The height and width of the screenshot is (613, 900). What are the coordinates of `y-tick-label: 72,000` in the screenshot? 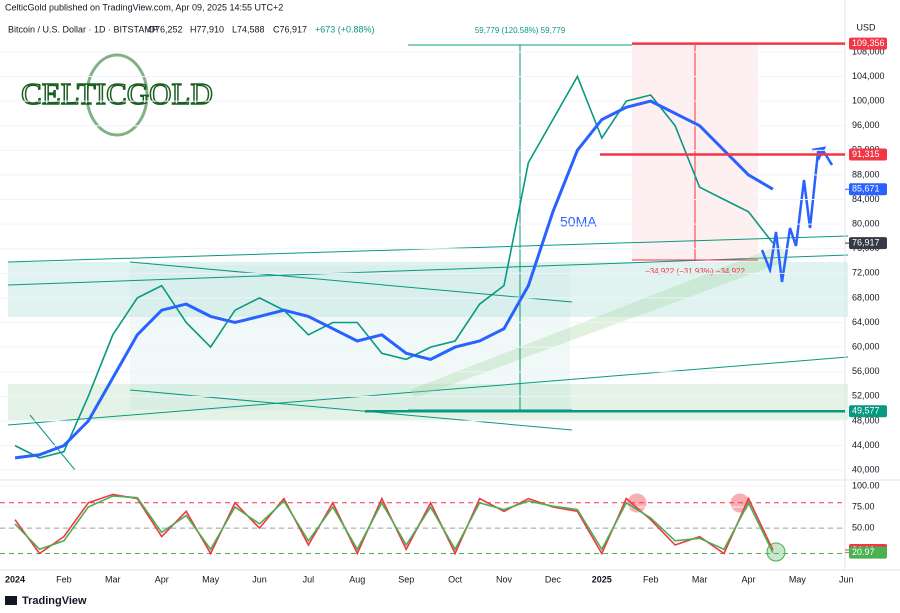 It's located at (866, 273).